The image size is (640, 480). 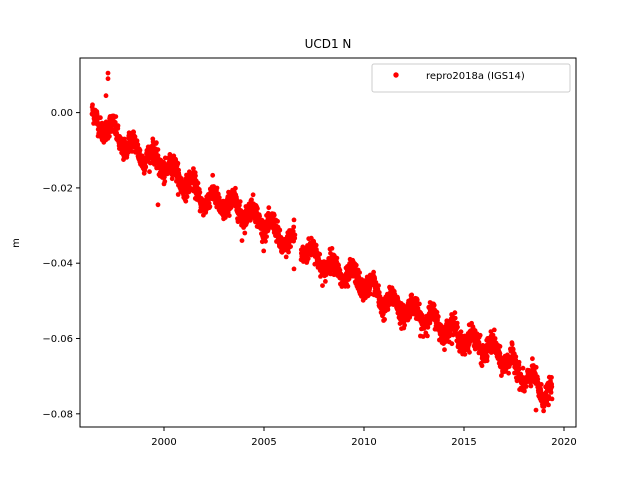 What do you see at coordinates (57, 414) in the screenshot?
I see `y-tick-label: −0.08` at bounding box center [57, 414].